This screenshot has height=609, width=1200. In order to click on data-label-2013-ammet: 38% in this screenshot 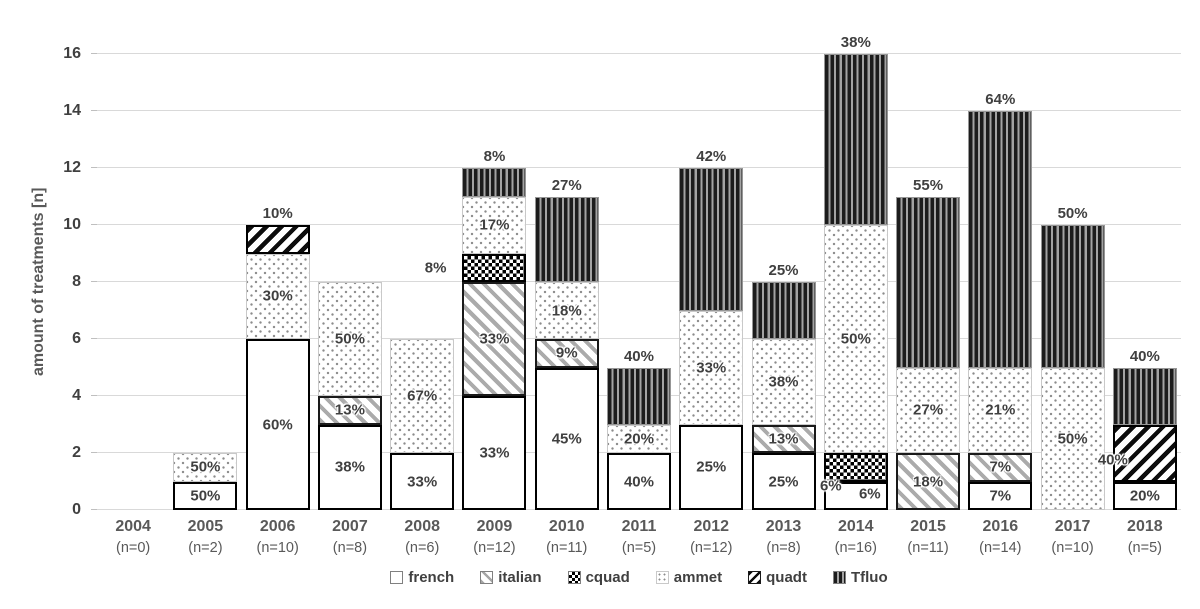, I will do `click(783, 382)`.